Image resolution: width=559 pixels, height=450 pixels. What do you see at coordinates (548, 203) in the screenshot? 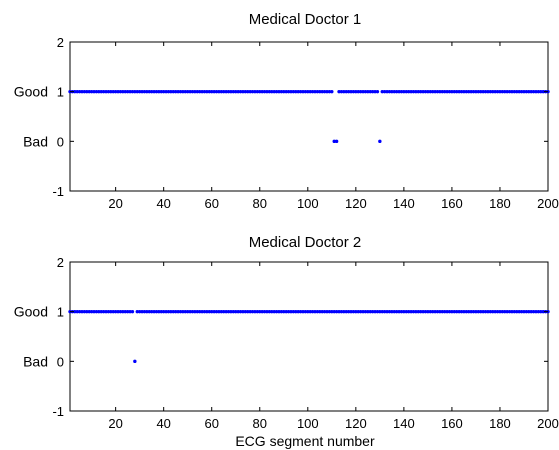
I see `x-tick-label: 200` at bounding box center [548, 203].